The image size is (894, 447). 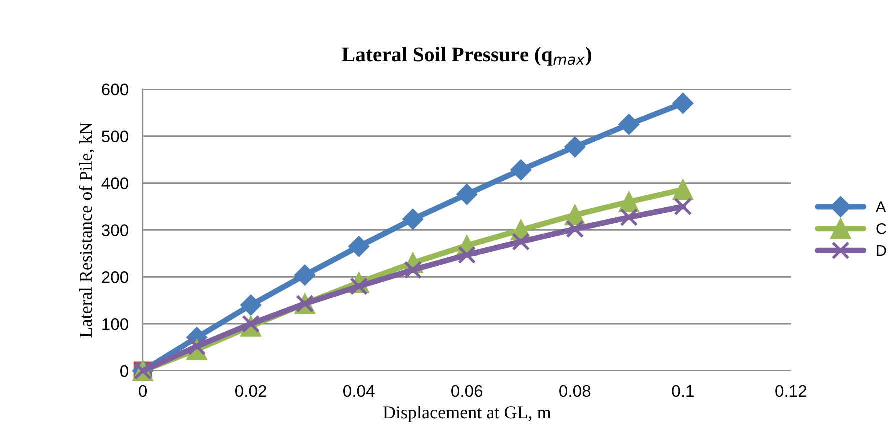 I want to click on y-tick-label: 600, so click(x=115, y=90).